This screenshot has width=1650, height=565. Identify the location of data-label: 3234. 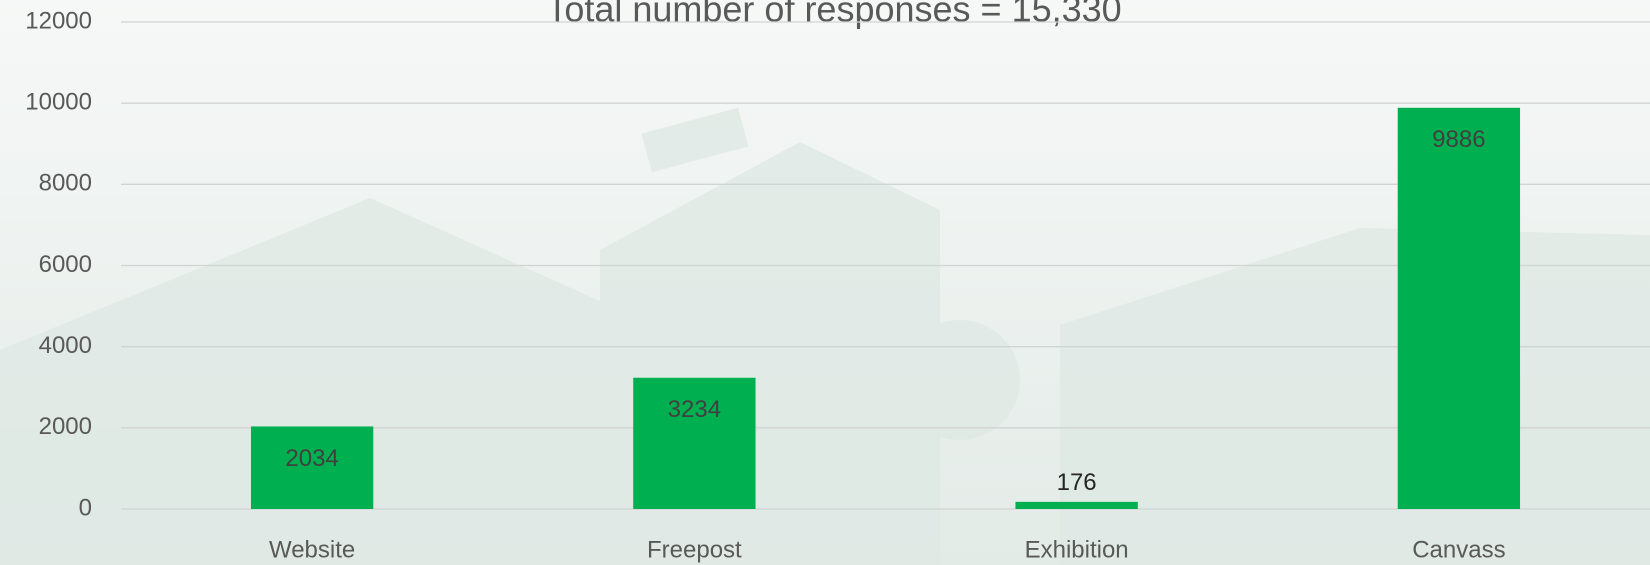
(694, 409).